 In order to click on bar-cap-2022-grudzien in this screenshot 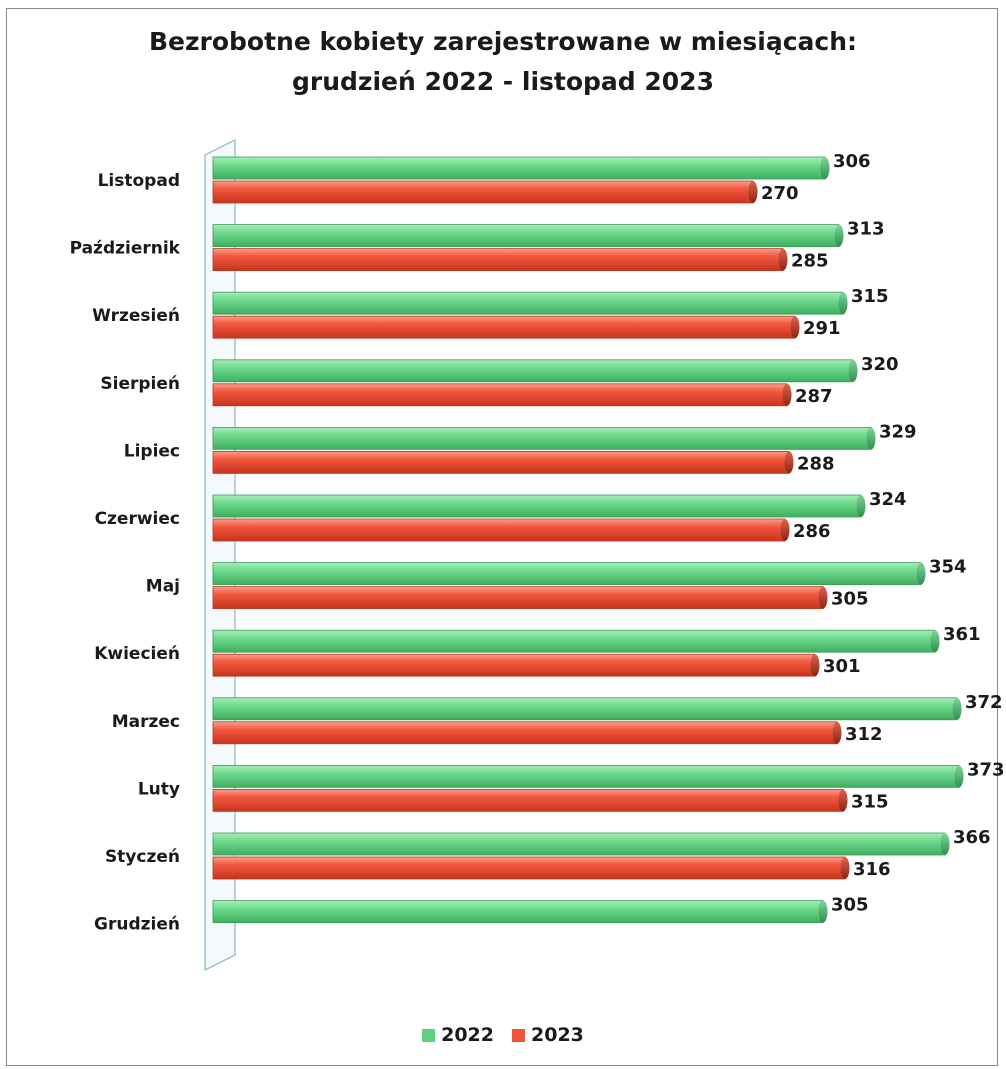, I will do `click(823, 911)`.